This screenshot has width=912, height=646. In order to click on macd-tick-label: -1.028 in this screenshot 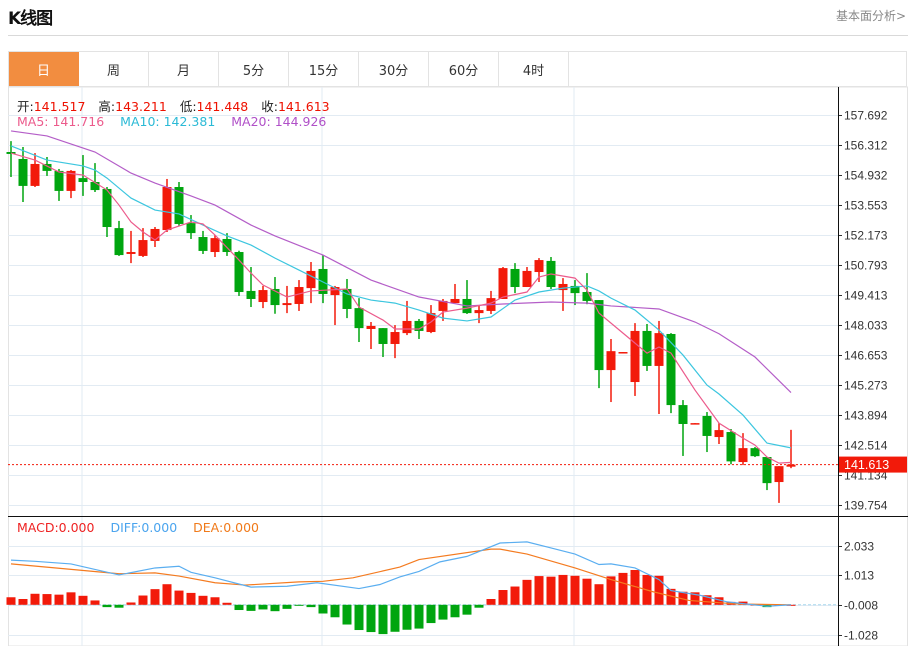, I will do `click(861, 636)`.